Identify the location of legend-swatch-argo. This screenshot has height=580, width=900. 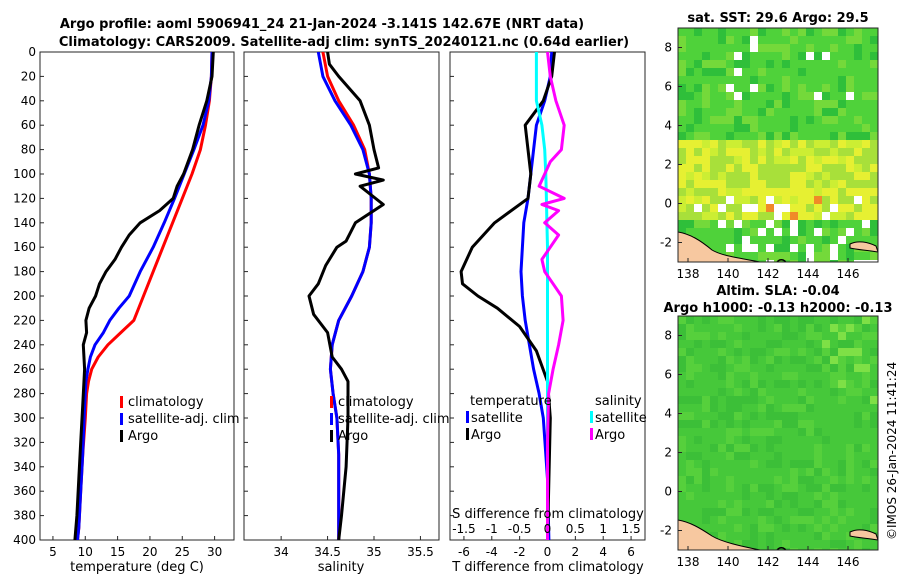
(331, 436).